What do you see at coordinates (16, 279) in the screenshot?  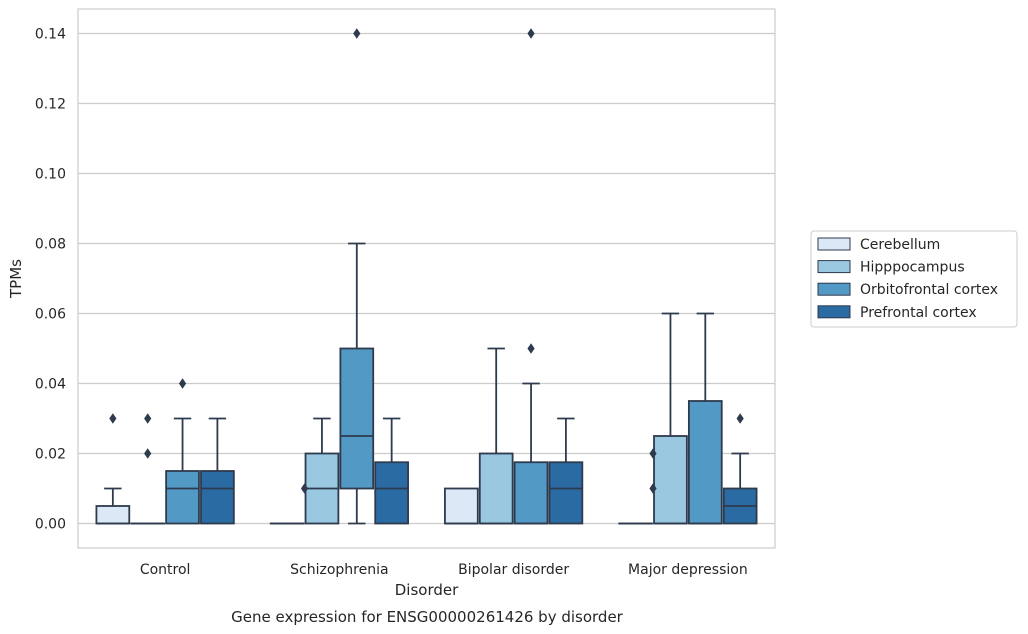 I see `y-axis-title: TPMs` at bounding box center [16, 279].